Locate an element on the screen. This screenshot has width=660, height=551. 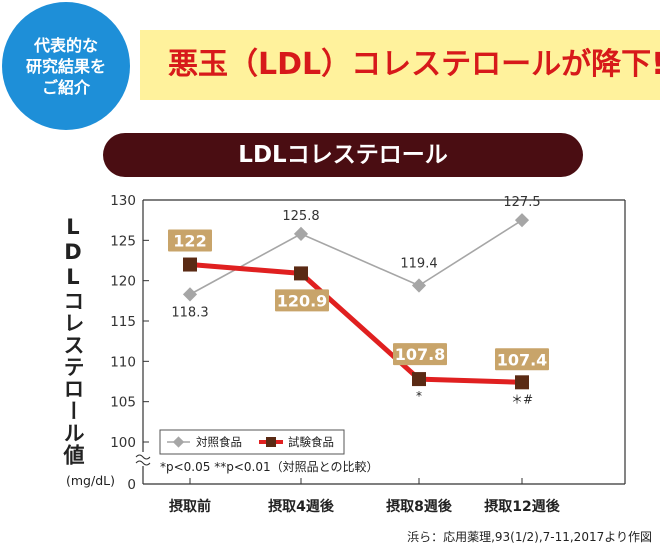
control-data-label: 118.3 is located at coordinates (189, 312).